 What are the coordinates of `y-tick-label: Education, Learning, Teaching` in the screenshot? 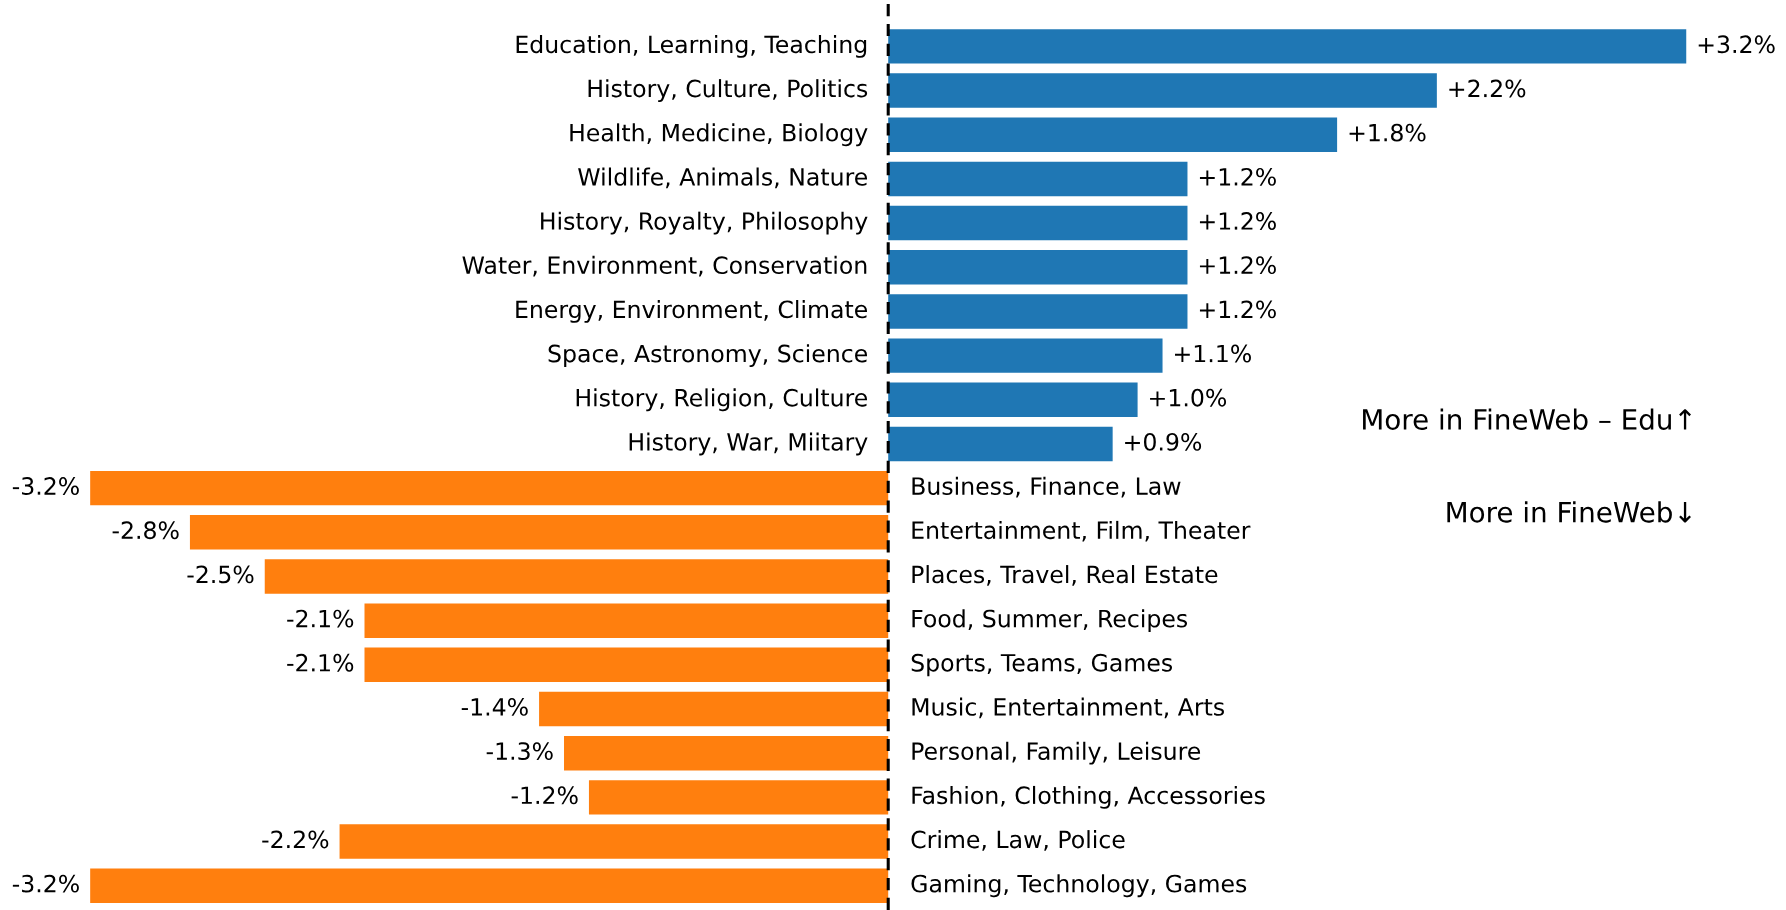 It's located at (691, 46).